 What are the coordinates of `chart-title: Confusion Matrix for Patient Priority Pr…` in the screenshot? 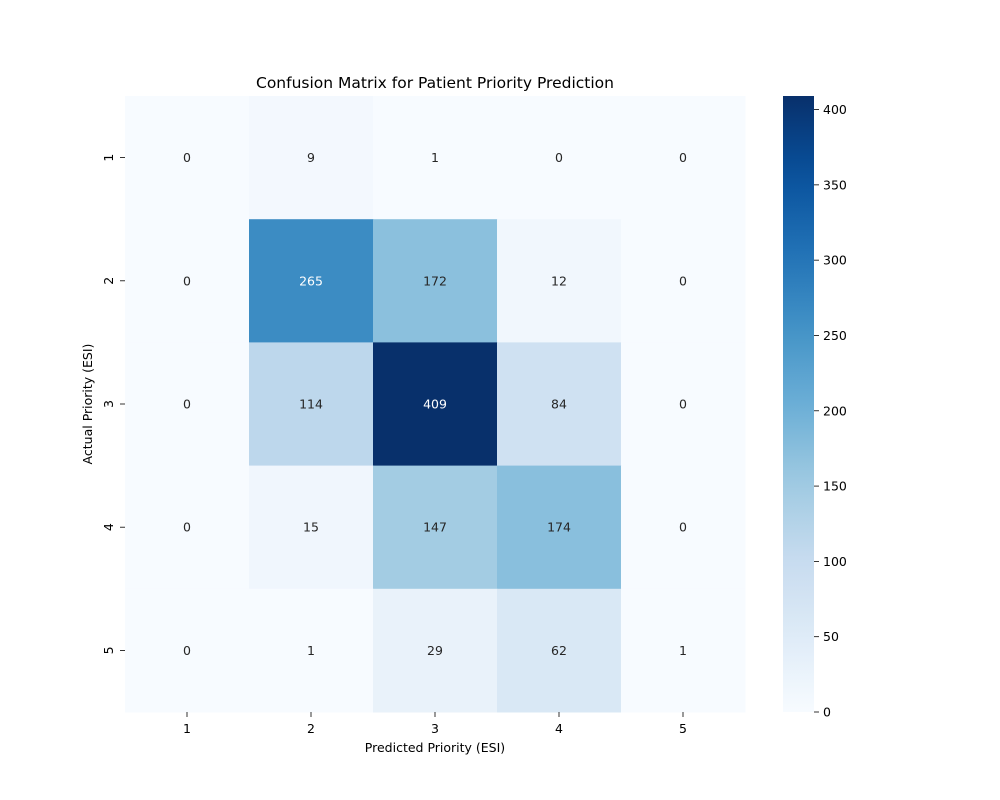 It's located at (435, 83).